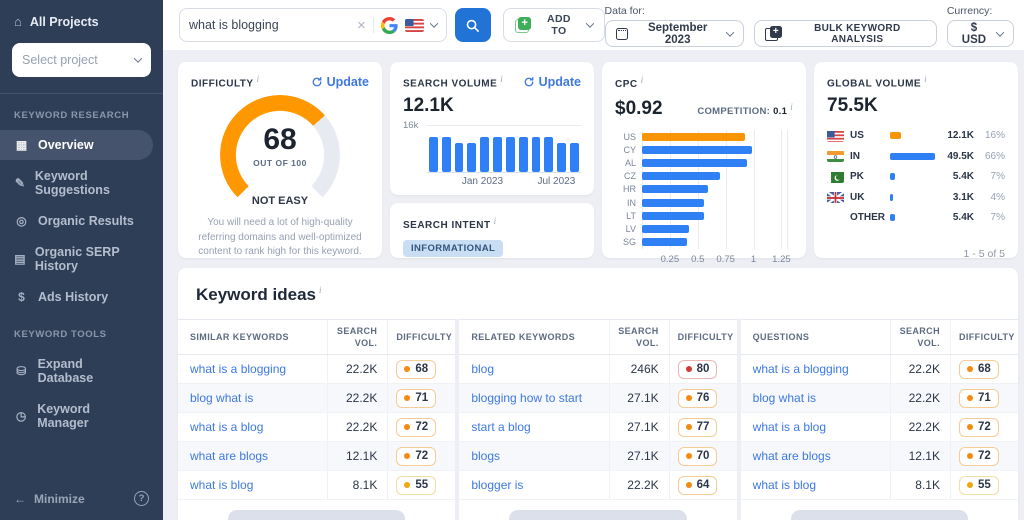  Describe the element at coordinates (141, 498) in the screenshot. I see `help-icon: ?` at that location.